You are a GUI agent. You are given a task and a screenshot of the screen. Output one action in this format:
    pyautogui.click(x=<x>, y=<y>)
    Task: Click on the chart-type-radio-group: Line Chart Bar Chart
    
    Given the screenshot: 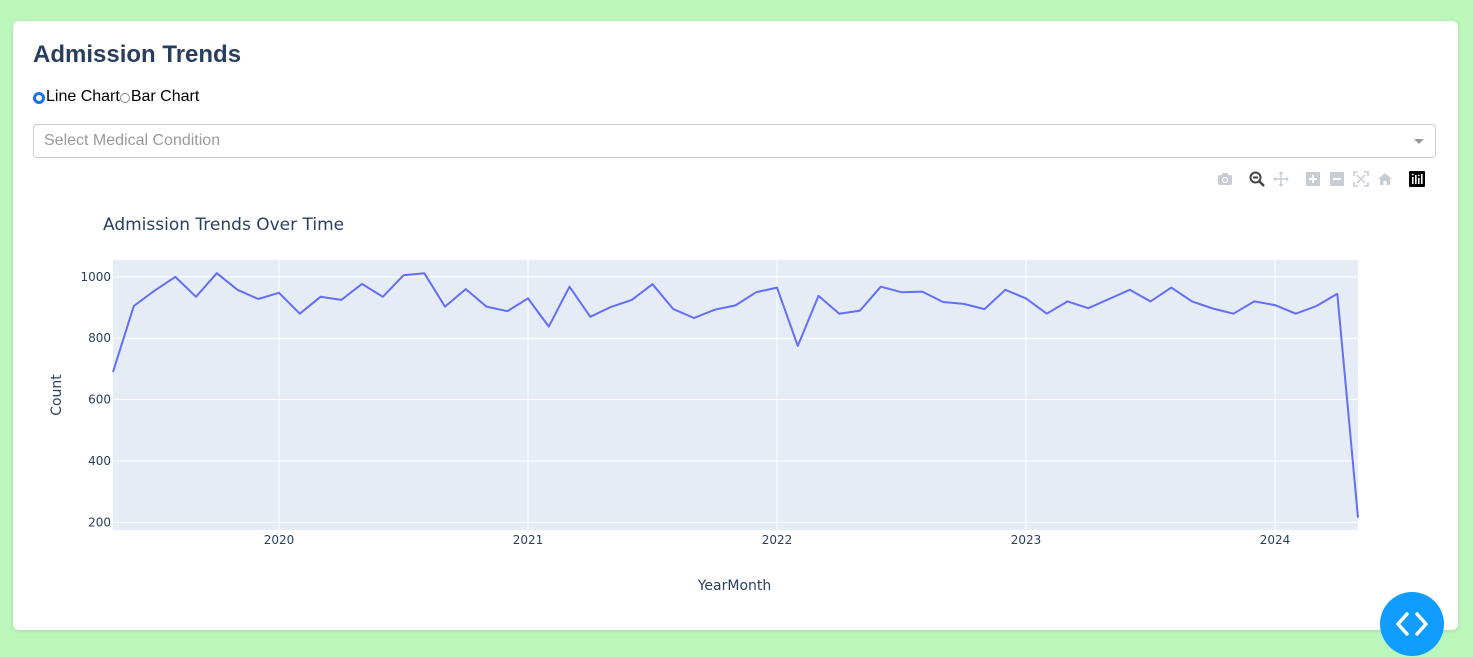 What is the action you would take?
    pyautogui.click(x=116, y=97)
    